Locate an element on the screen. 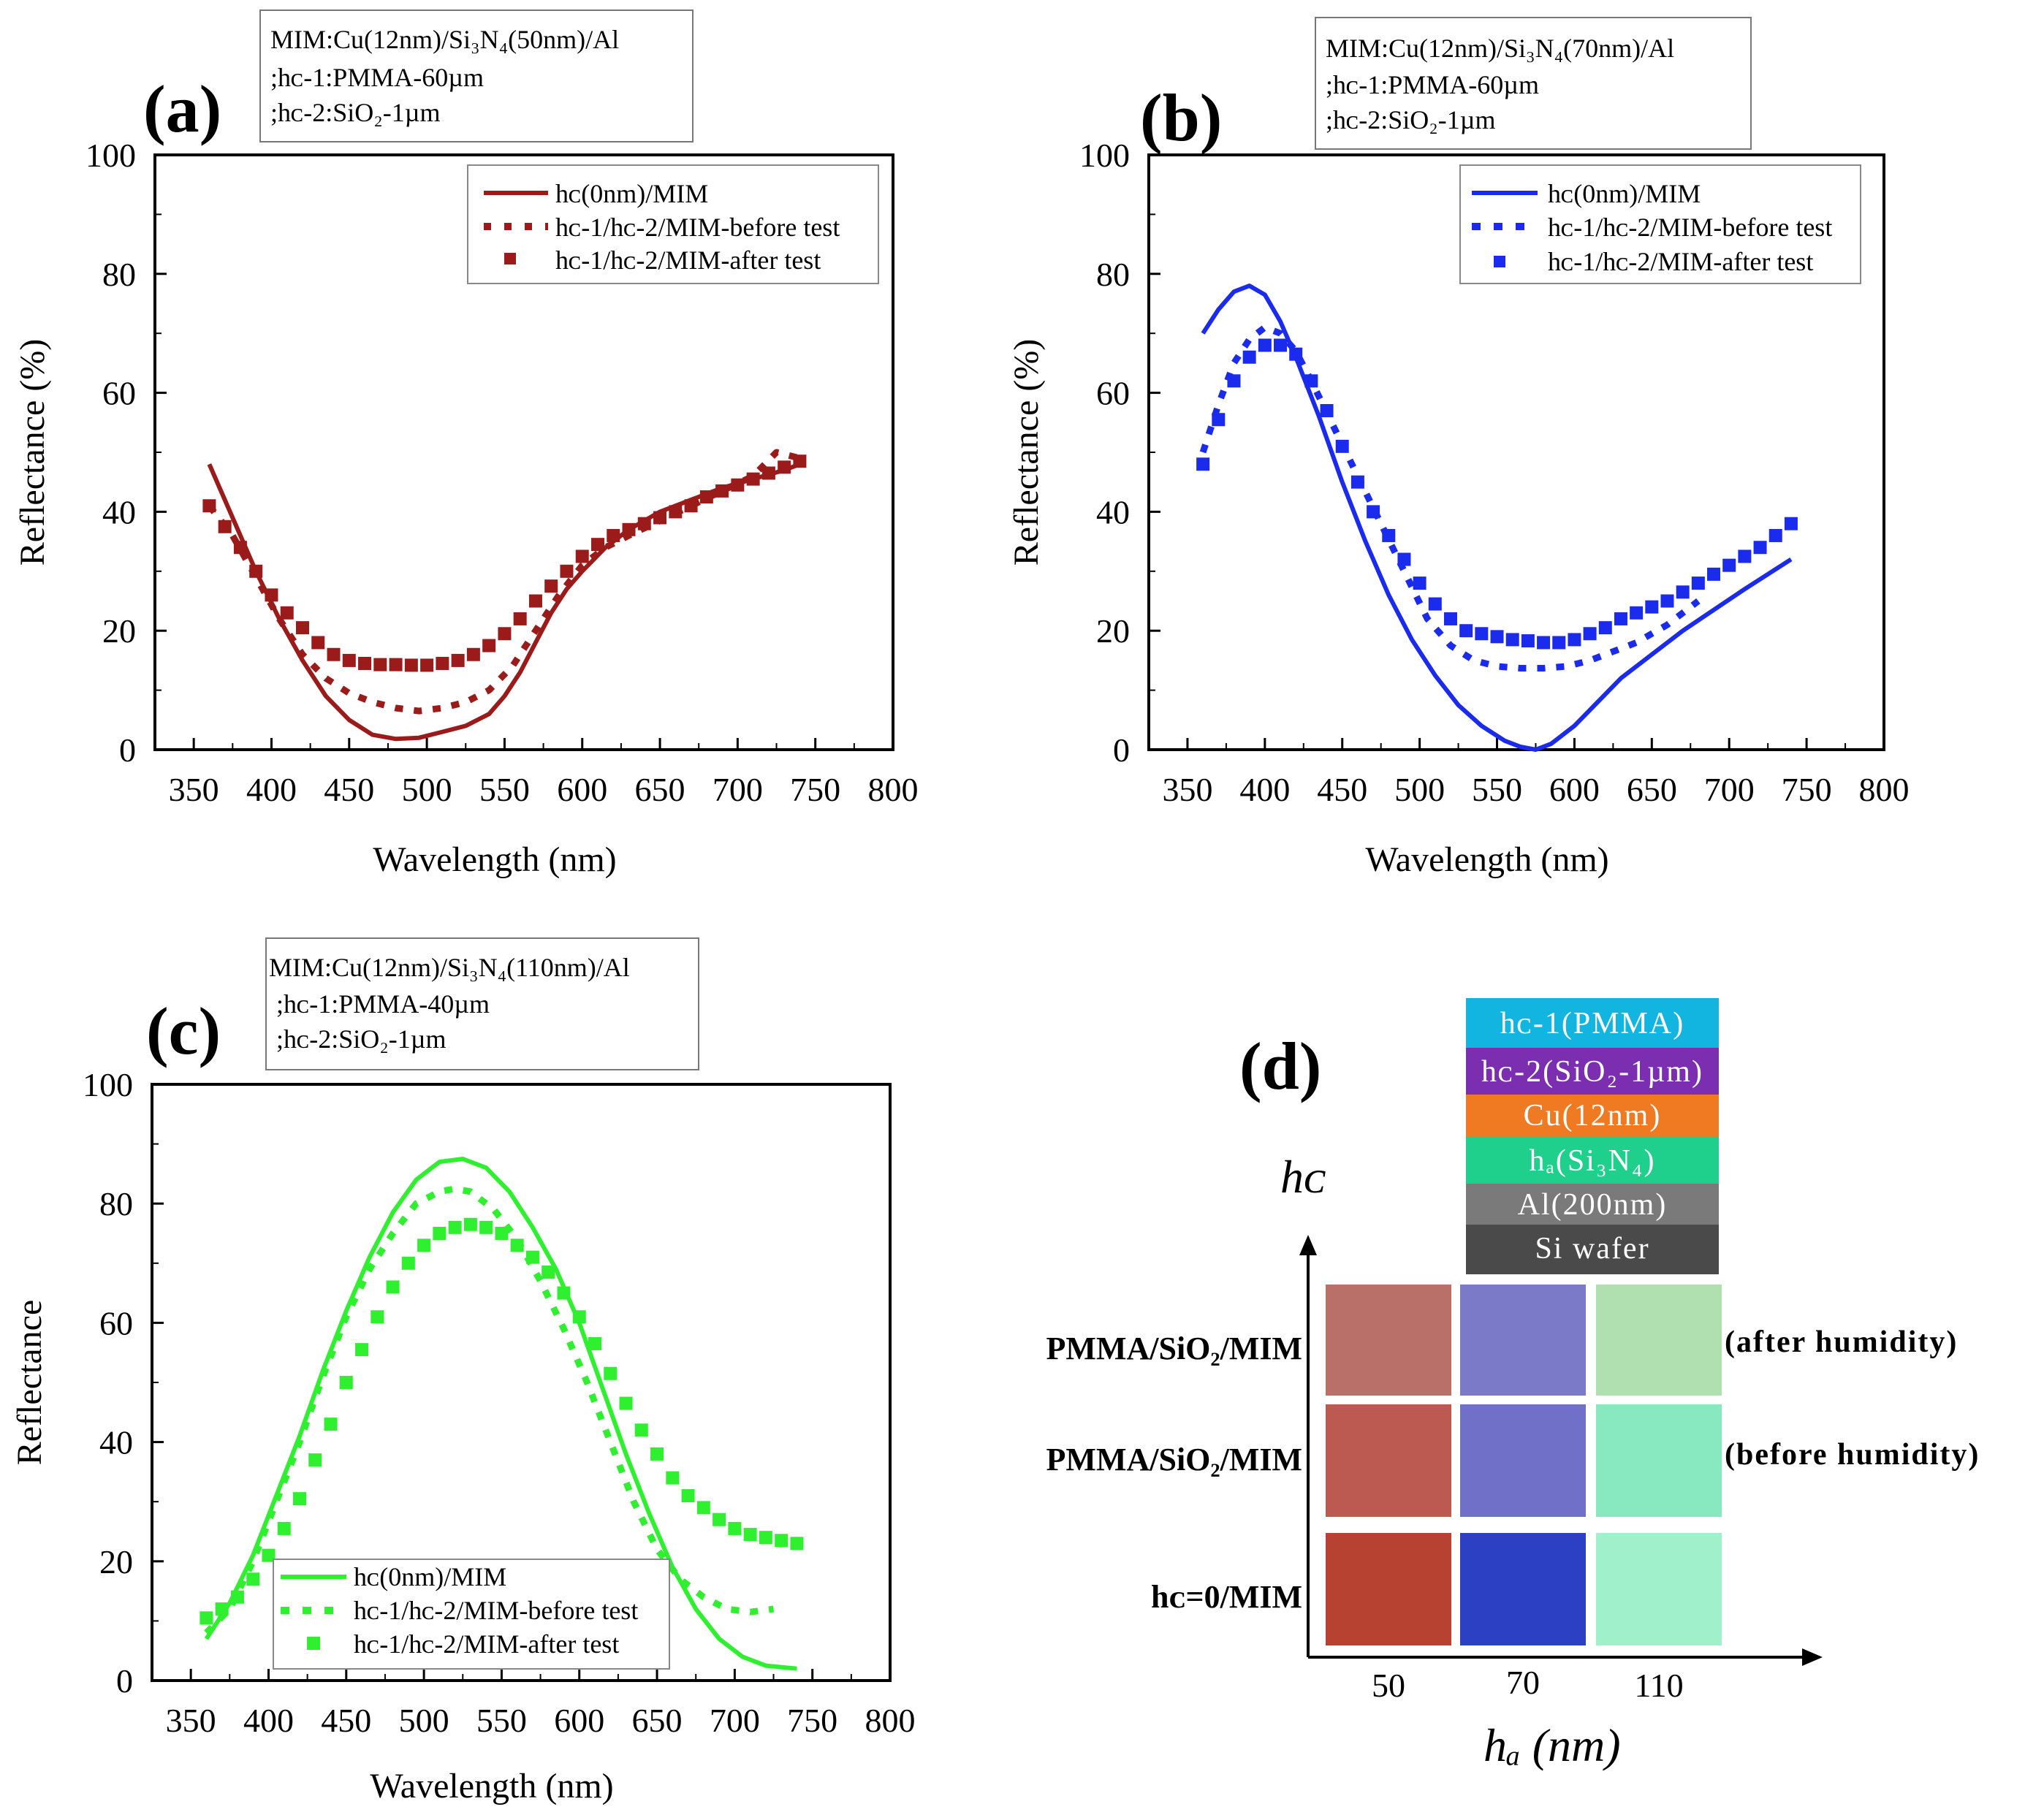 The height and width of the screenshot is (1815, 2044). legend-b-square-swatch is located at coordinates (1499, 261).